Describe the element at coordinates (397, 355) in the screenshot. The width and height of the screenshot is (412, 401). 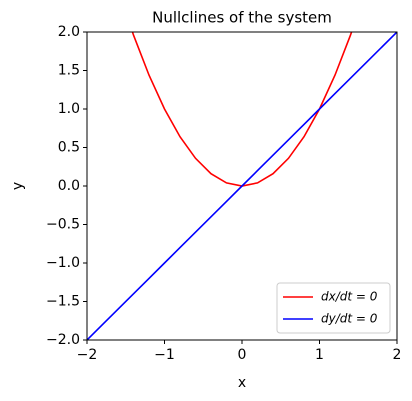
I see `x-tick-label: 2` at that location.